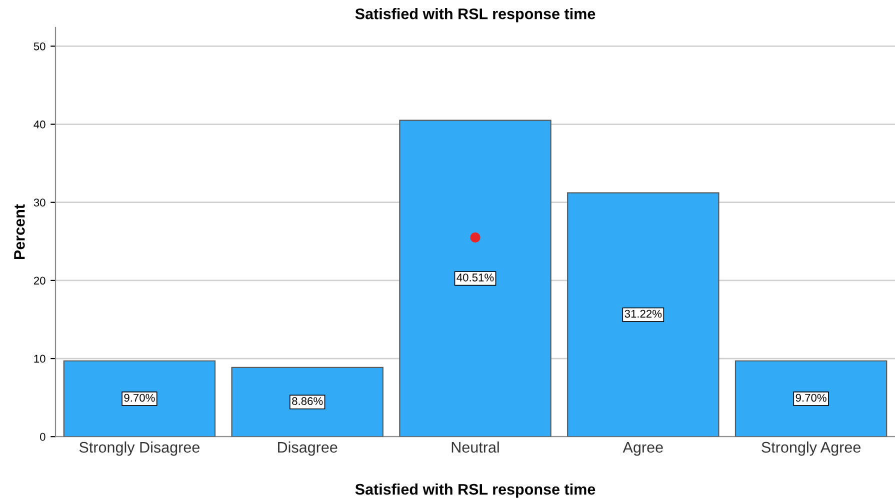 The height and width of the screenshot is (499, 895). What do you see at coordinates (43, 436) in the screenshot?
I see `y-tick-label: 0` at bounding box center [43, 436].